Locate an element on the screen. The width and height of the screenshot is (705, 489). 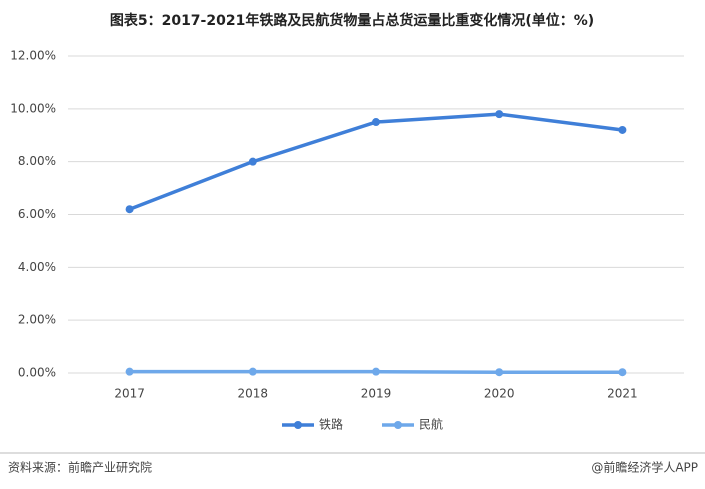
legend-label: 民航 is located at coordinates (431, 424).